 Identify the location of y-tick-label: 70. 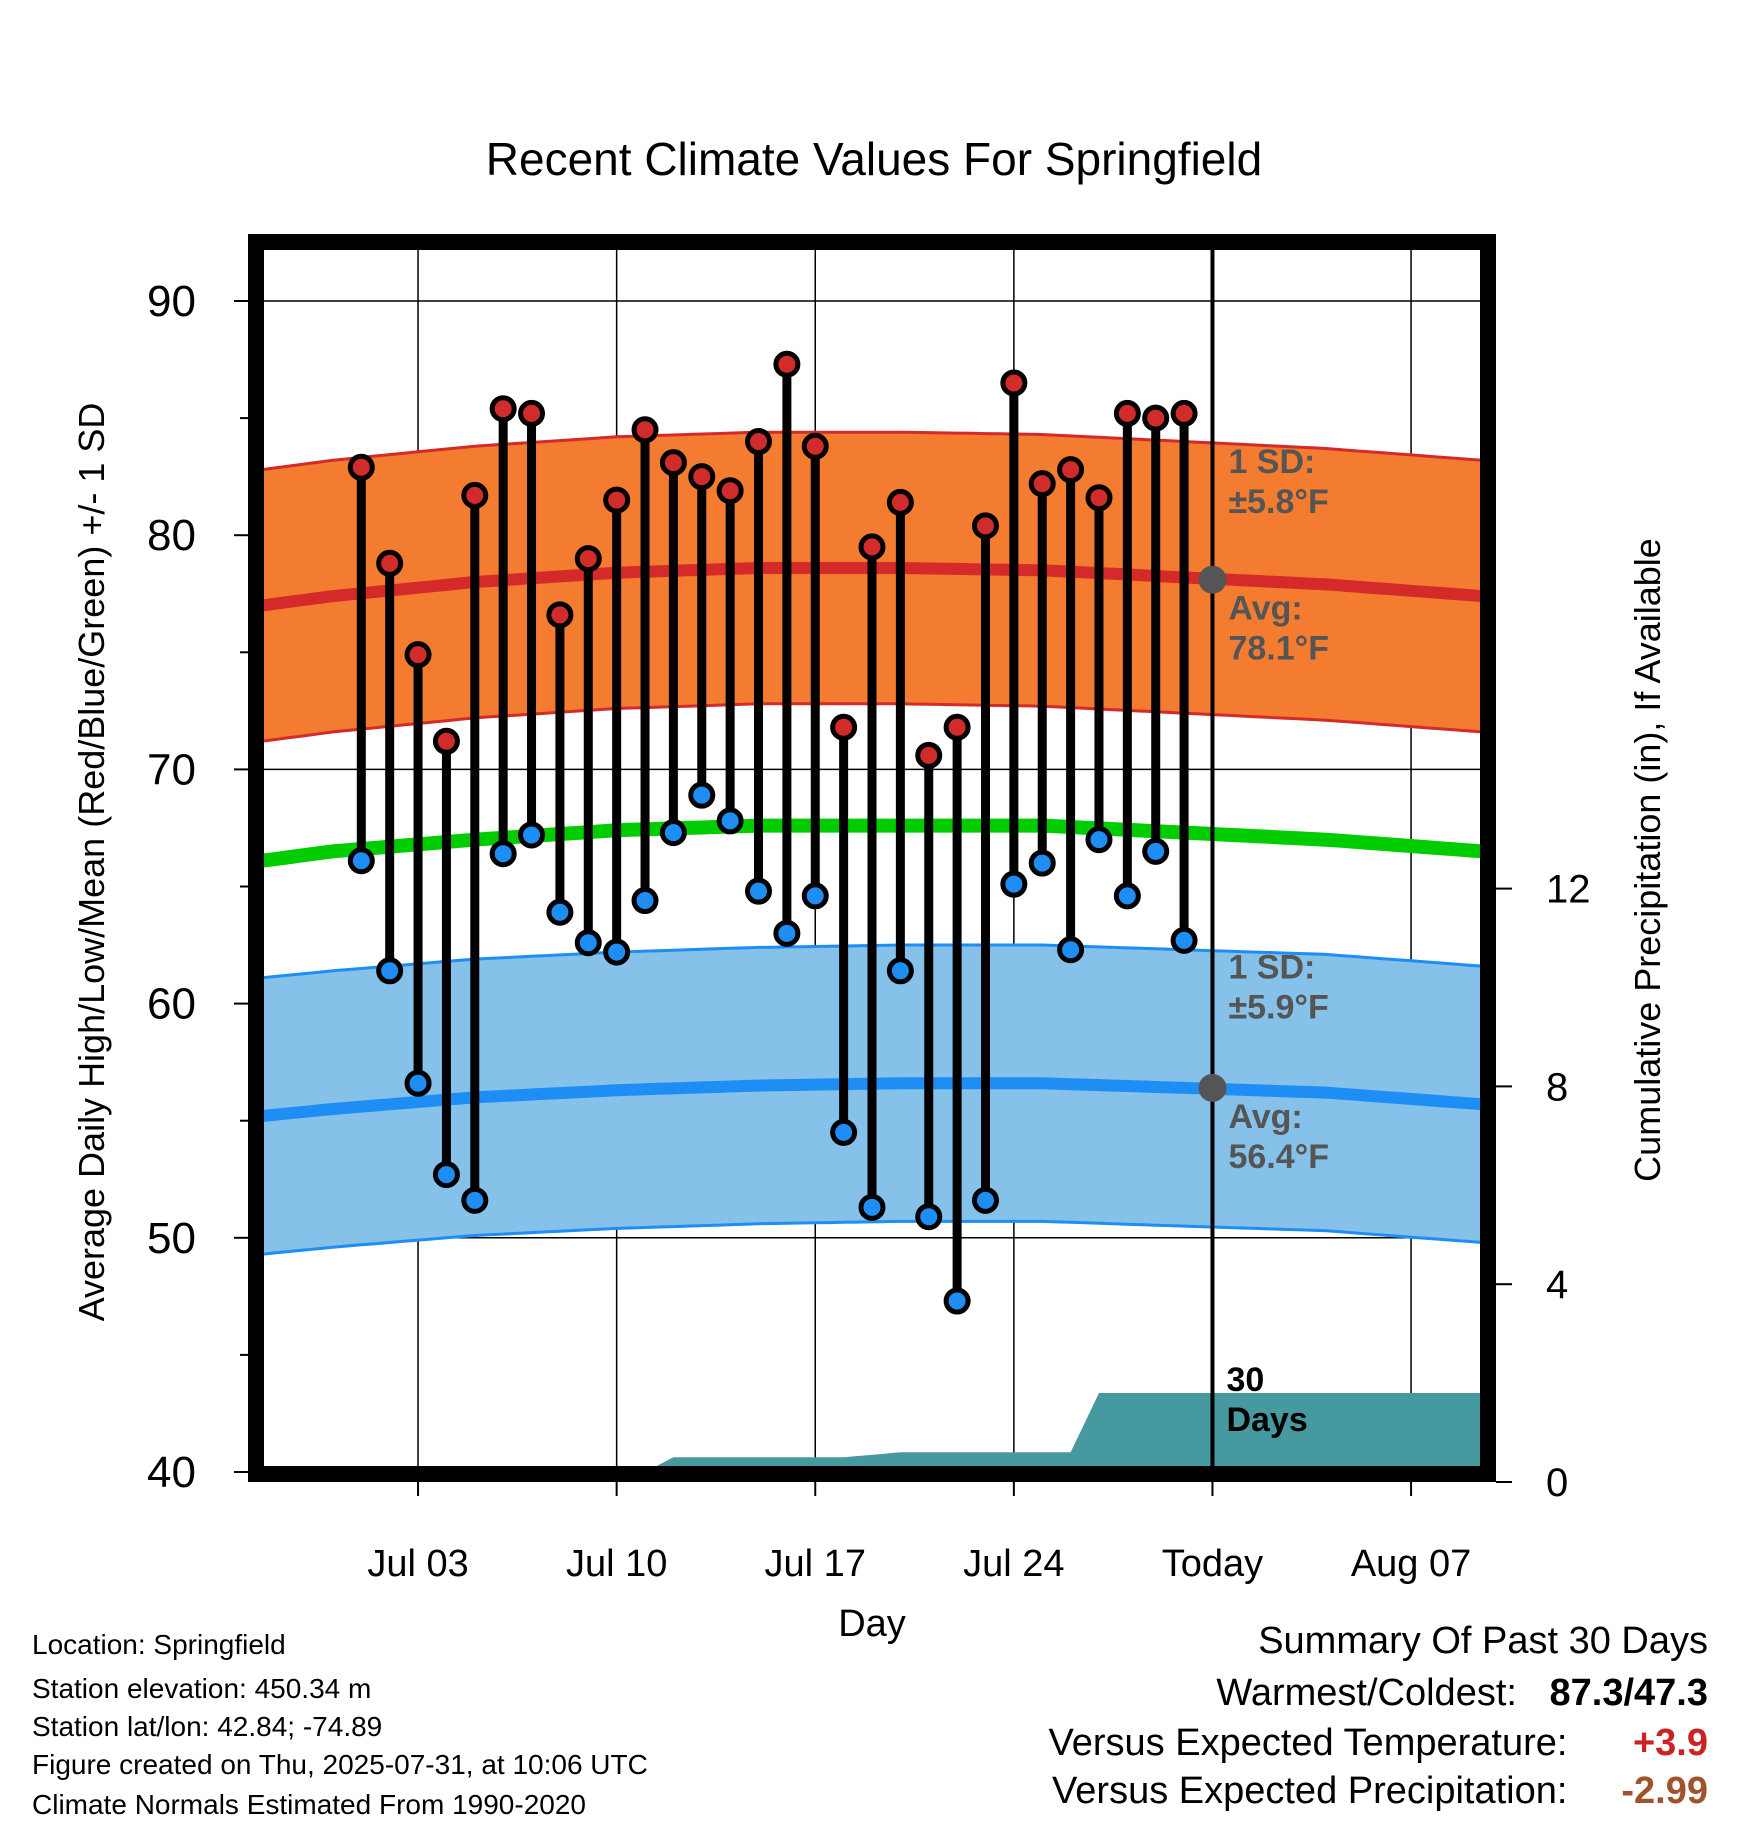
(171, 769).